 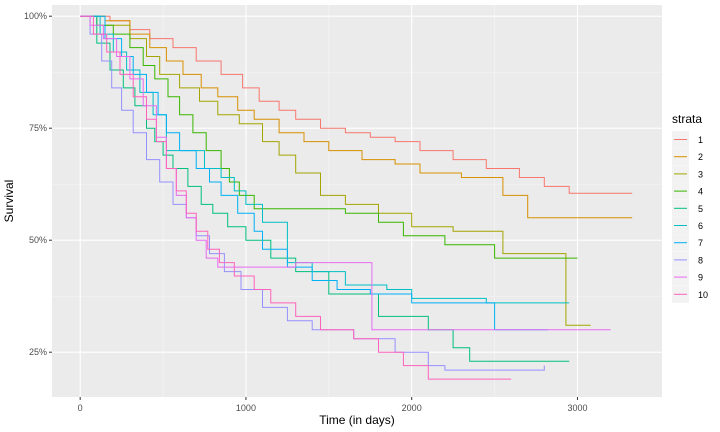 I want to click on y-tick-label: 75%, so click(x=38, y=128).